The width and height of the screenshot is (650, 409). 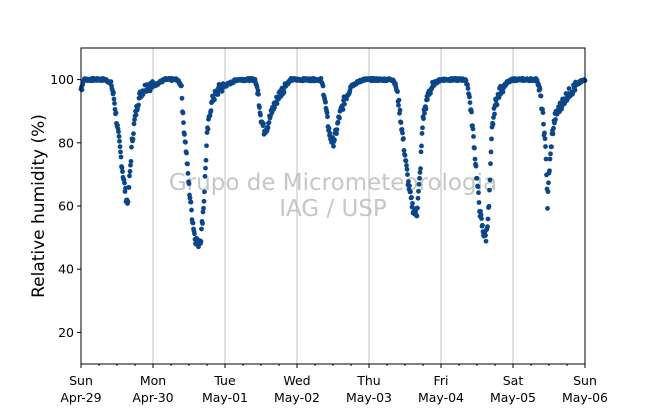 I want to click on y-tick-label: 40, so click(x=66, y=269).